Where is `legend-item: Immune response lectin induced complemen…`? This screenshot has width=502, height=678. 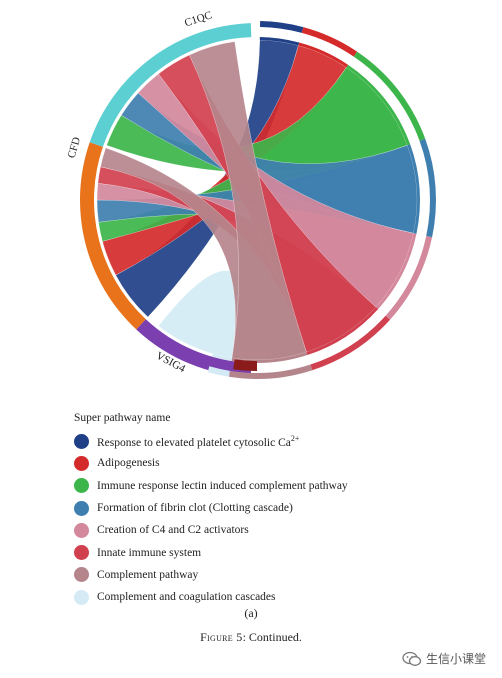
legend-item: Immune response lectin induced complemen… is located at coordinates (274, 486).